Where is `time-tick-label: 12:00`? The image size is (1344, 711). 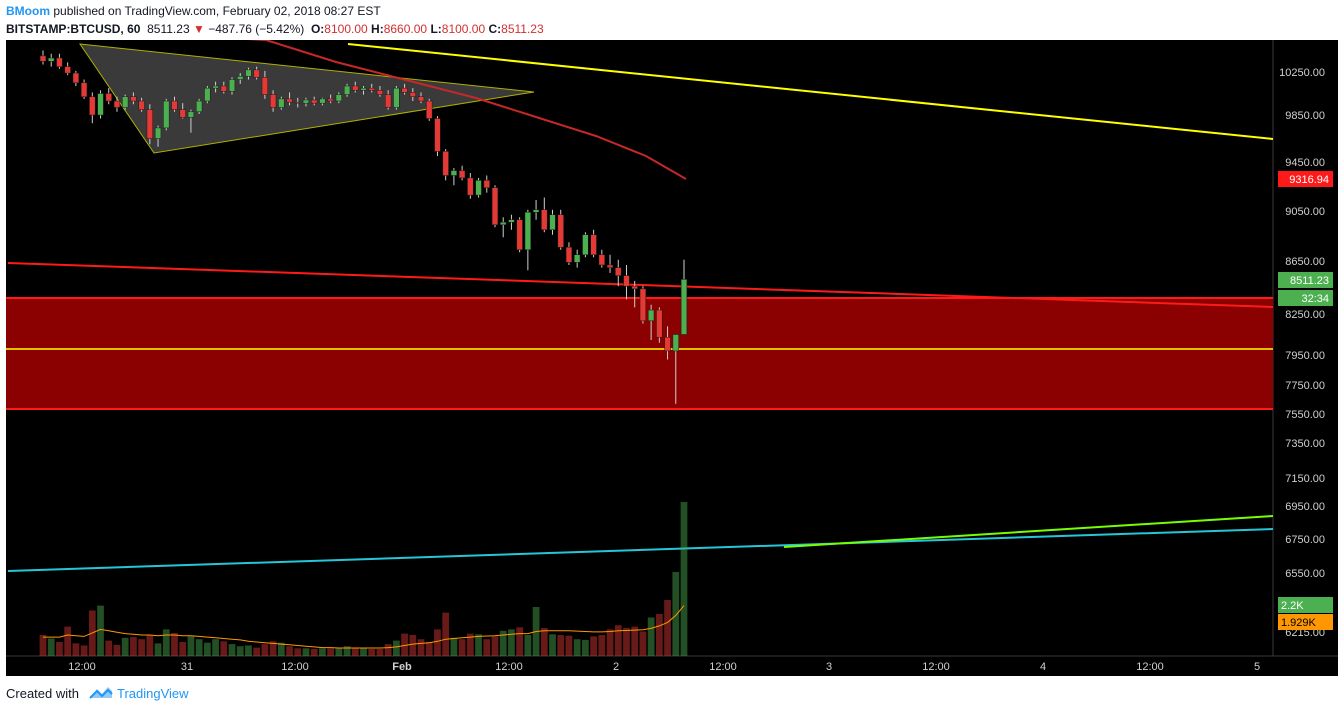 time-tick-label: 12:00 is located at coordinates (723, 667).